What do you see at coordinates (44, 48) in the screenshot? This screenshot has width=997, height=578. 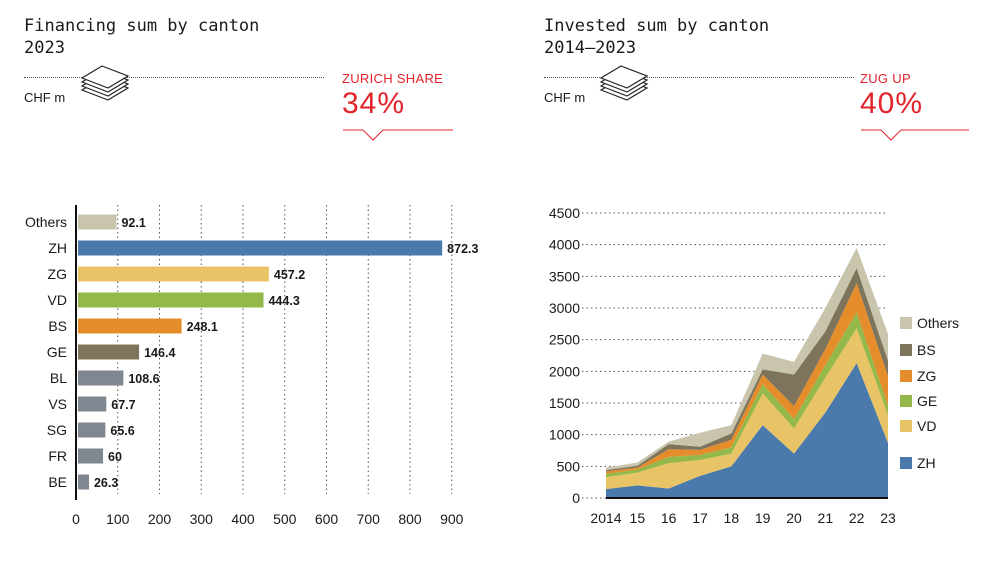 I see `left-title-line2: 2023` at bounding box center [44, 48].